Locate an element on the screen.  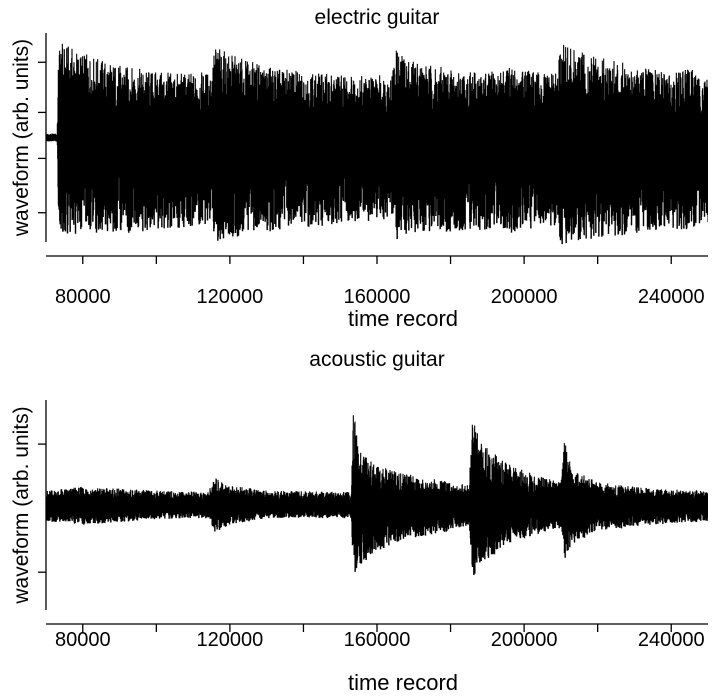
chart-title: acoustic guitar is located at coordinates (376, 359).